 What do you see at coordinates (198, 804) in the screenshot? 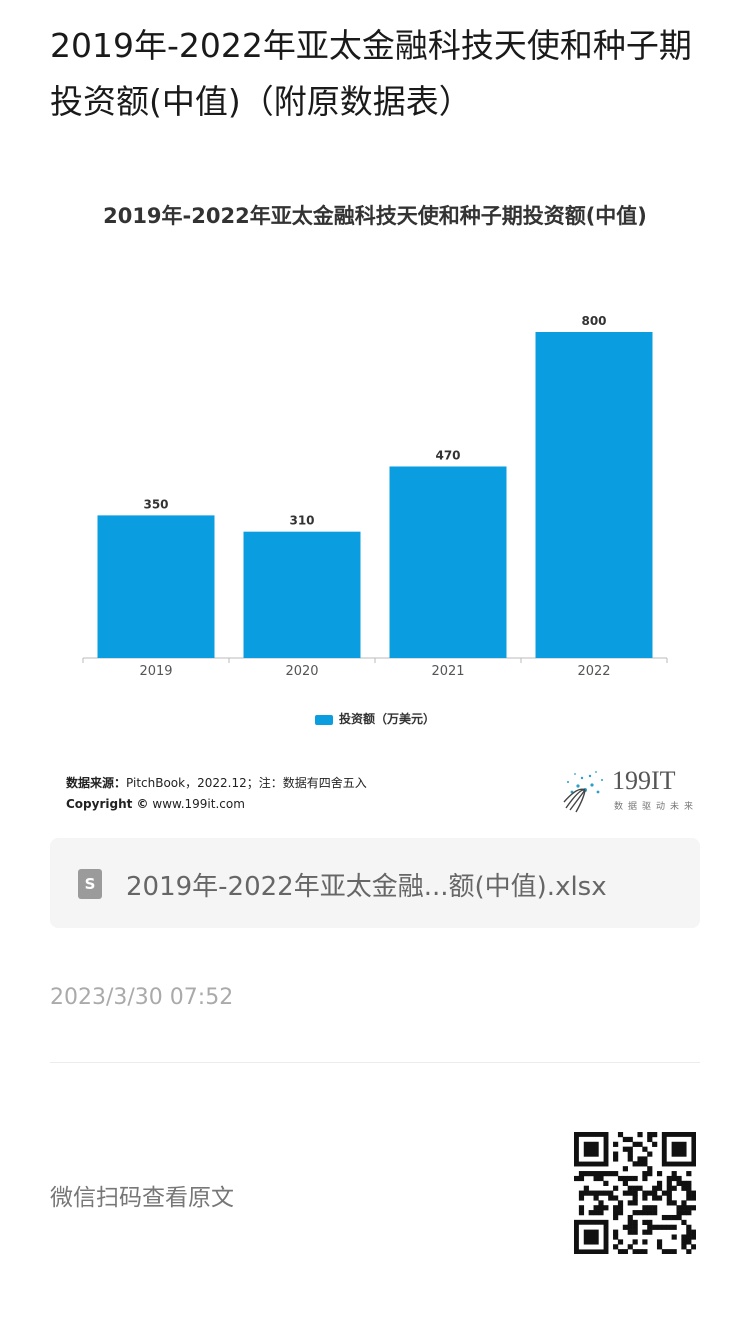
I see `copyright-site: www.199it.com` at bounding box center [198, 804].